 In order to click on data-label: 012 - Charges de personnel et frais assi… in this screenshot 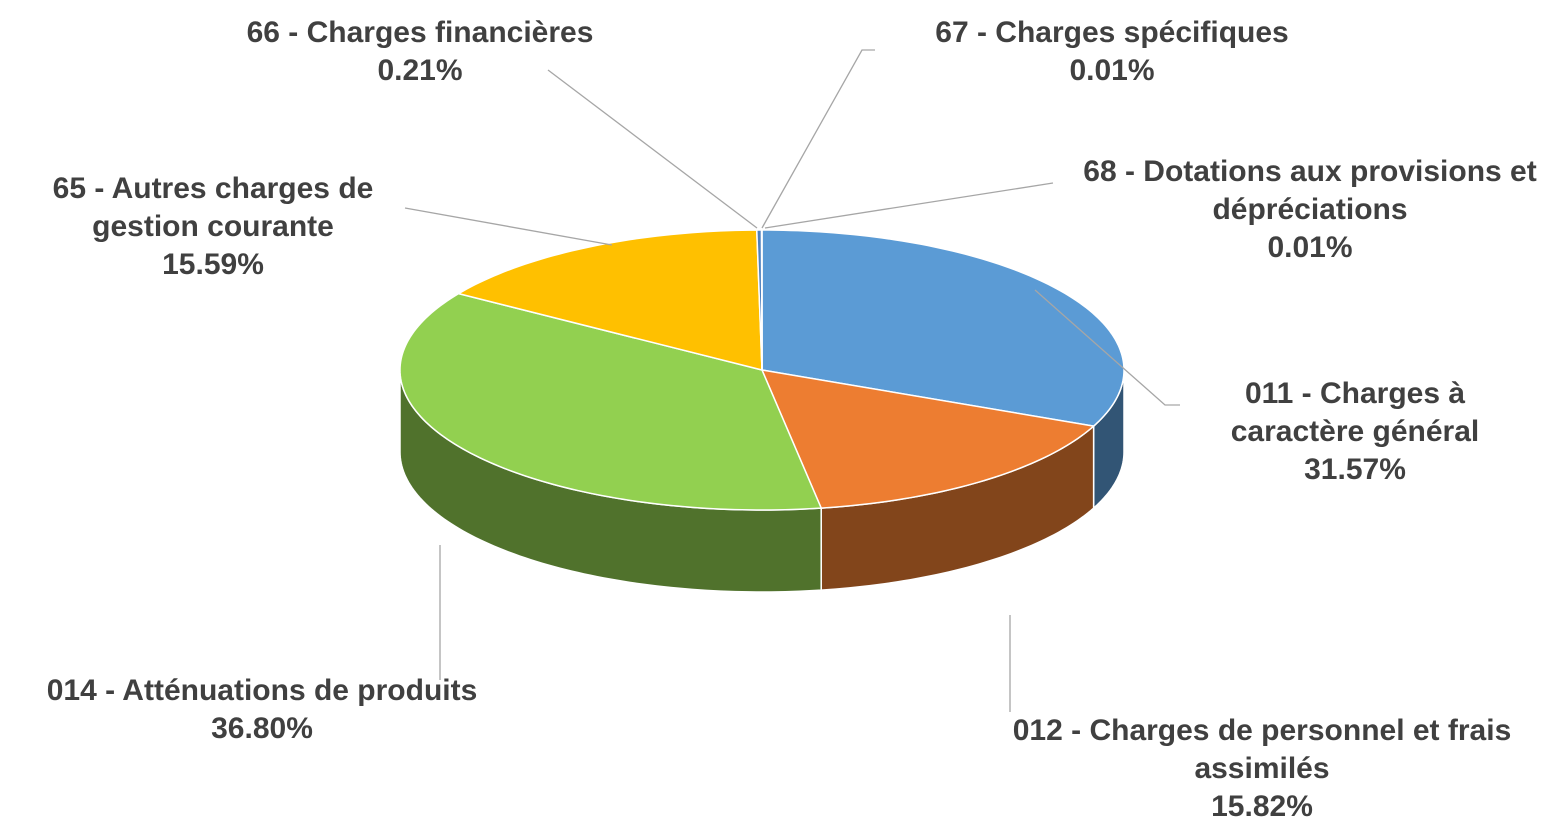, I will do `click(1262, 769)`.